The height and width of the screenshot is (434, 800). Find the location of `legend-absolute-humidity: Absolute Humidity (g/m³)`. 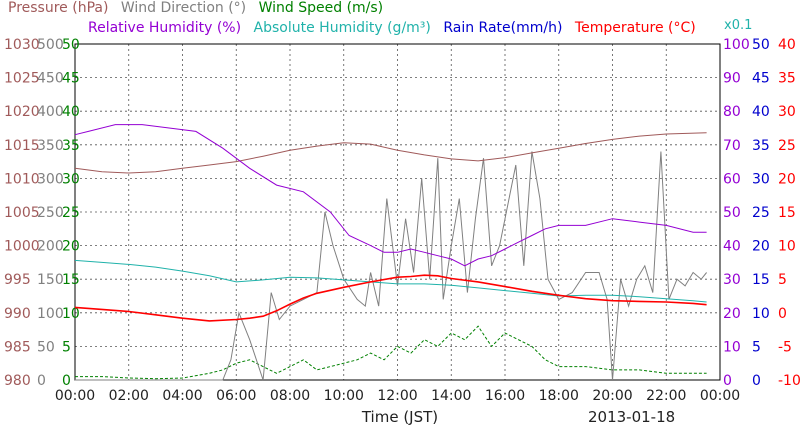

legend-absolute-humidity: Absolute Humidity (g/m³) is located at coordinates (342, 28).